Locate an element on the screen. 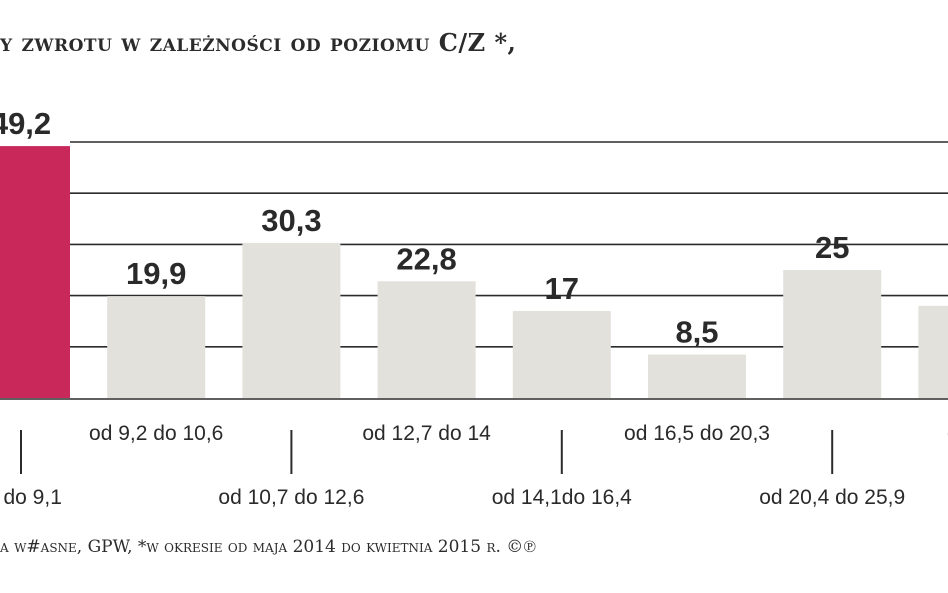 This screenshot has width=948, height=593. category-label: ,2 do 9,1 is located at coordinates (31, 497).